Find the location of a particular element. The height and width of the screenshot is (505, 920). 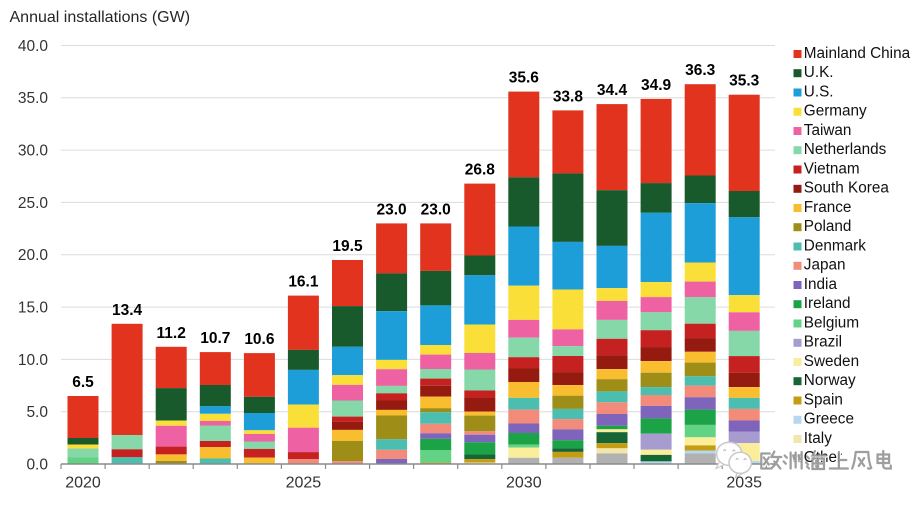

svg-text: 34.4 is located at coordinates (612, 90).